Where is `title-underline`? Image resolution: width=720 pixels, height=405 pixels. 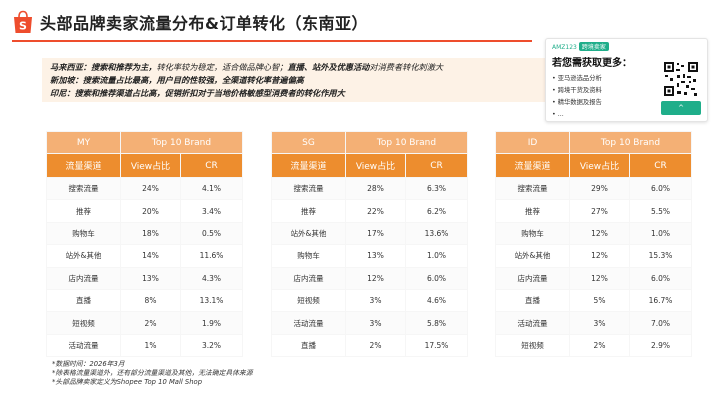 title-underline is located at coordinates (272, 41).